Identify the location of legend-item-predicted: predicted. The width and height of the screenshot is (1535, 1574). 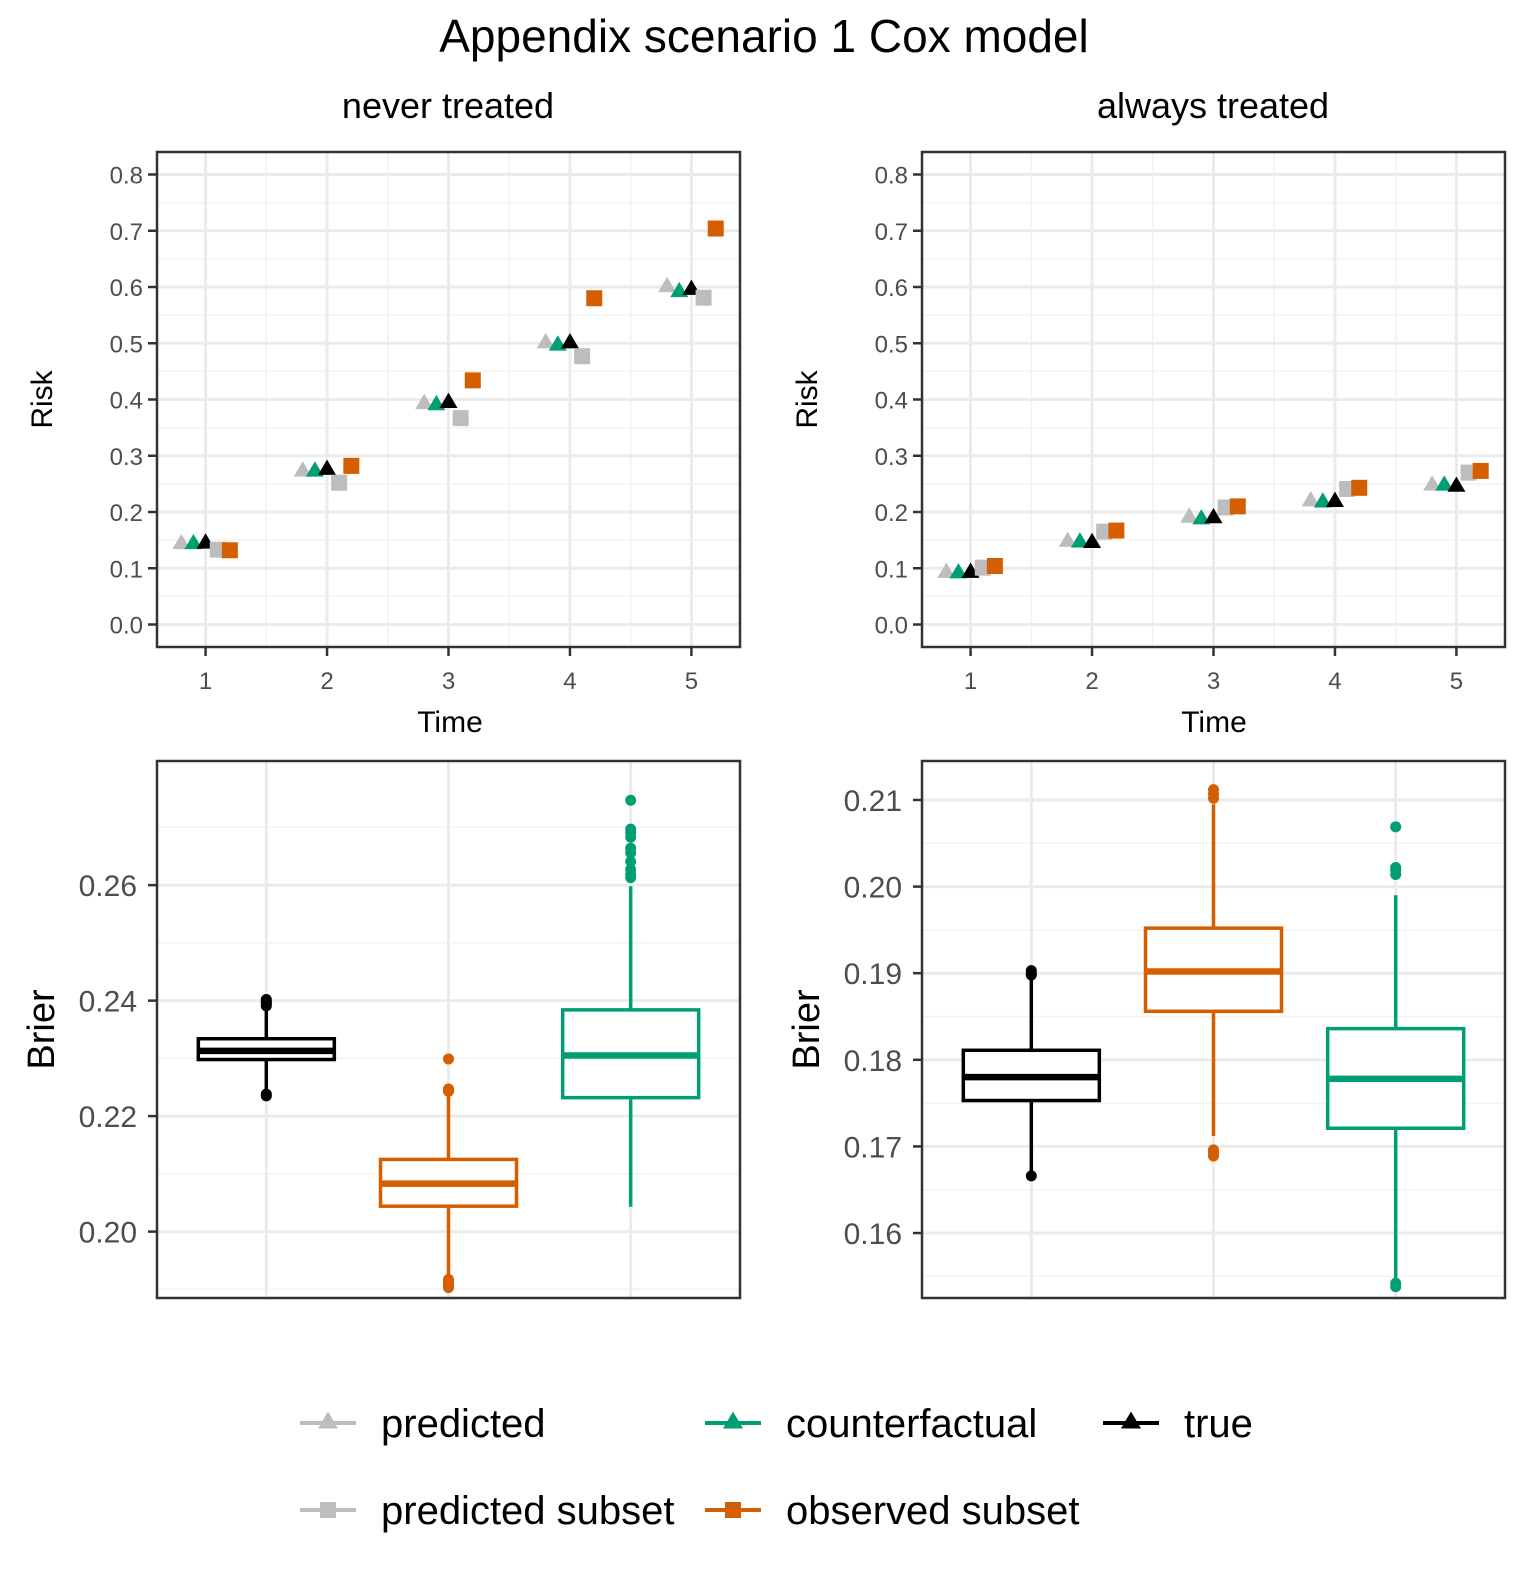
(423, 1424).